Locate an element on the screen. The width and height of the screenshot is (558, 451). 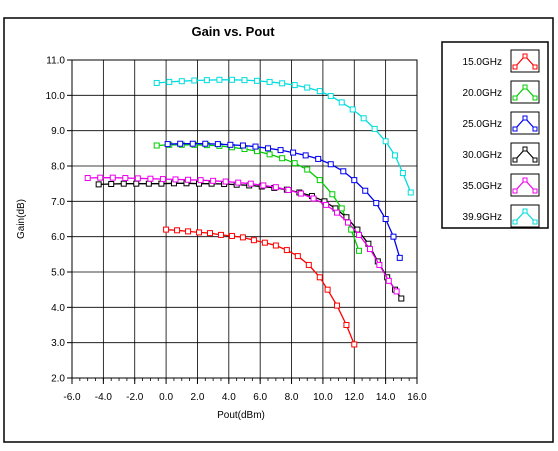
chart-title: Gain vs. Pout is located at coordinates (233, 31).